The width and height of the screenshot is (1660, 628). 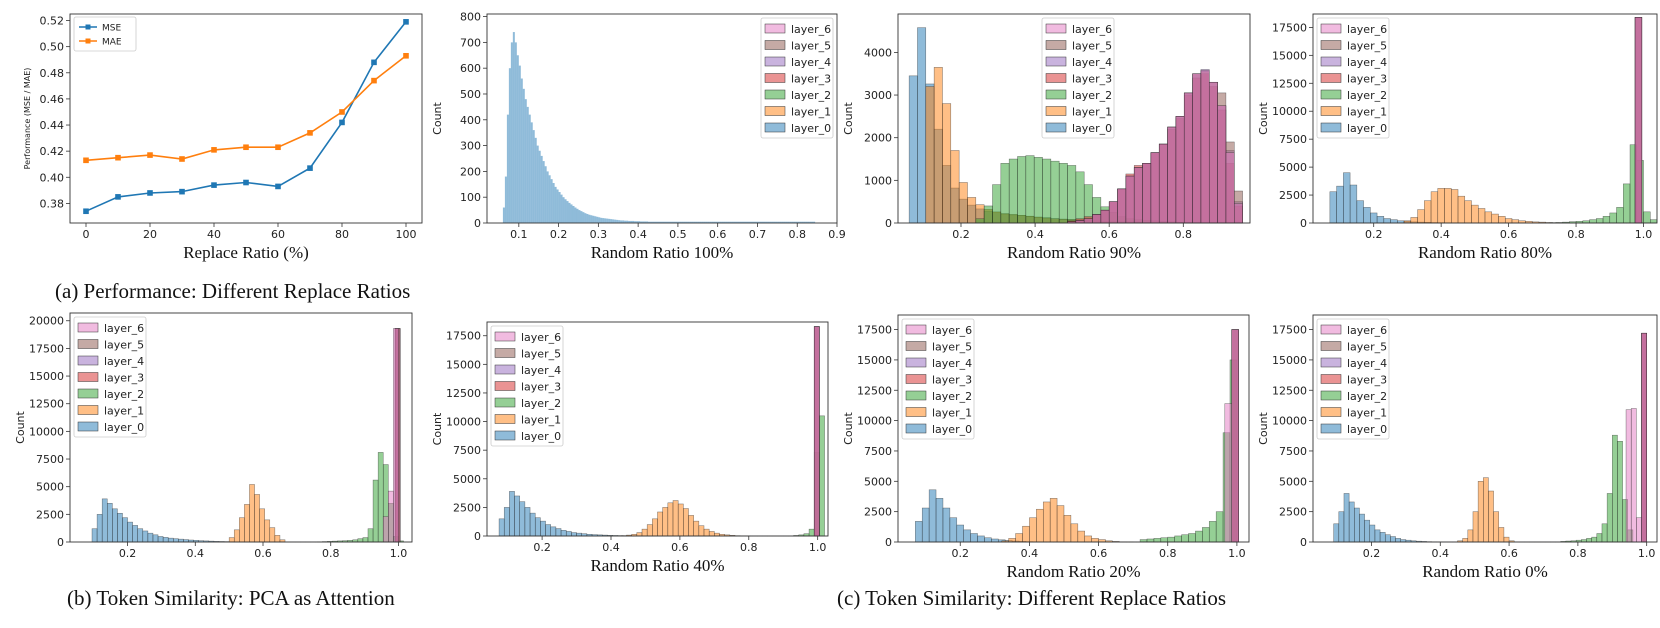 I want to click on x-tick-label: 0.7, so click(x=758, y=234).